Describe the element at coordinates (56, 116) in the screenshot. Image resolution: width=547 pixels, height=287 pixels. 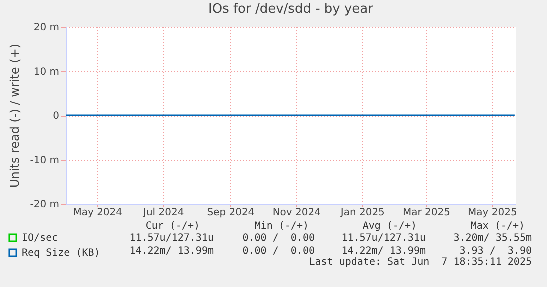
I see `y-tick-label: 0` at that location.